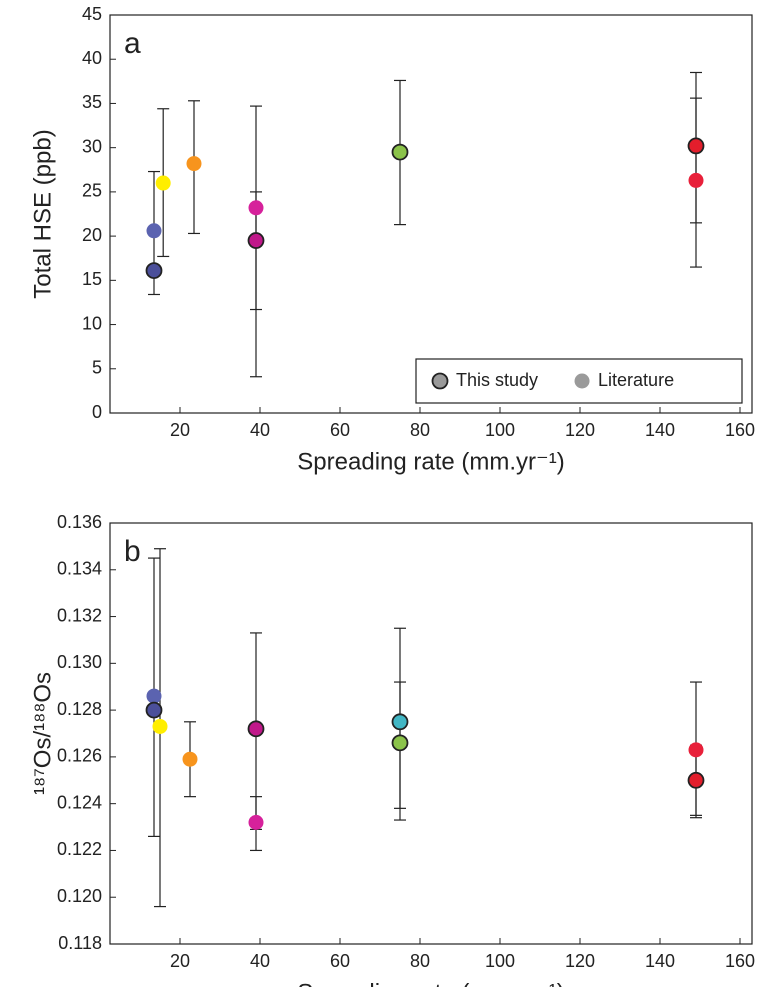 This screenshot has width=761, height=987. What do you see at coordinates (97, 412) in the screenshot?
I see `y-tick-label: 0` at bounding box center [97, 412].